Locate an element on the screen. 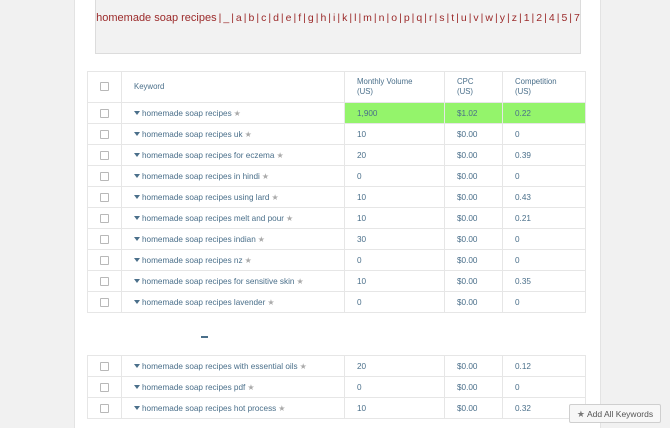 This screenshot has height=428, width=670. keyword-cell: homemade soap recipes pdf ★ is located at coordinates (233, 387).